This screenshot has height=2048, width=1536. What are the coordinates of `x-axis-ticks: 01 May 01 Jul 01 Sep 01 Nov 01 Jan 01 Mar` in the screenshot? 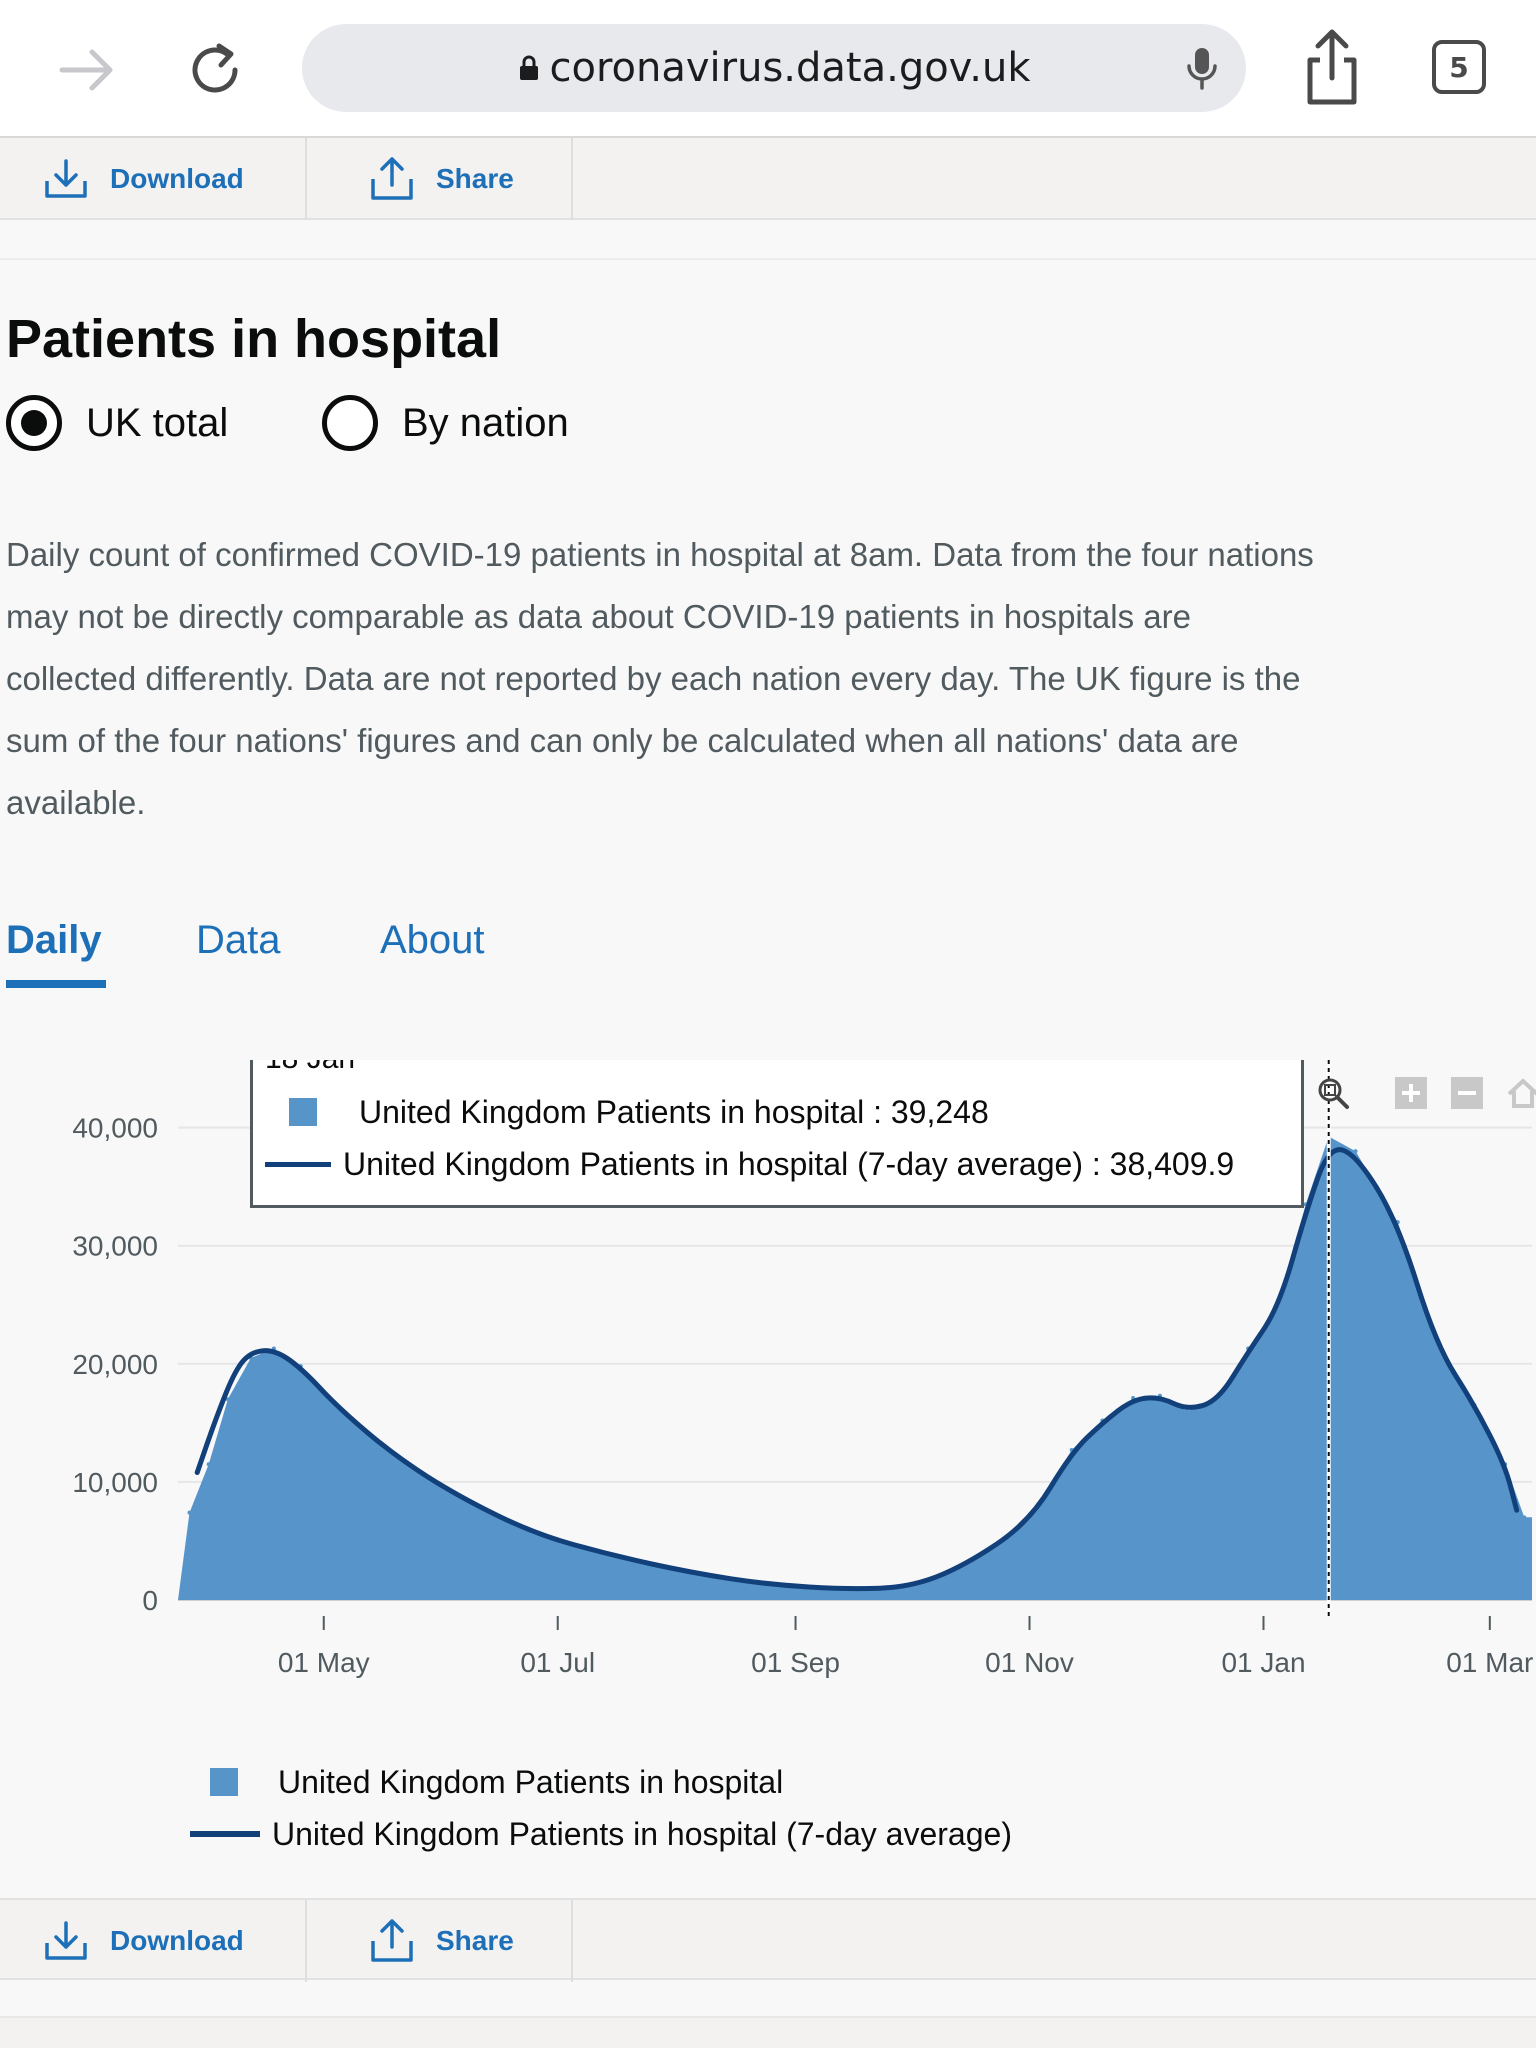 It's located at (905, 1647).